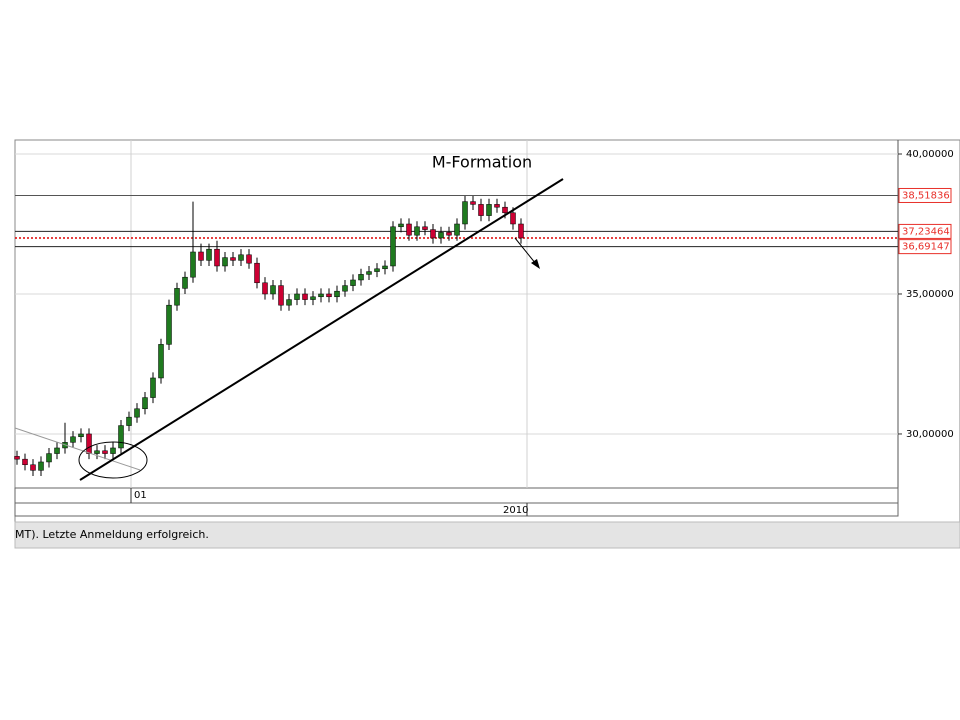 This screenshot has width=960, height=720. What do you see at coordinates (482, 162) in the screenshot?
I see `chart-title: M-Formation` at bounding box center [482, 162].